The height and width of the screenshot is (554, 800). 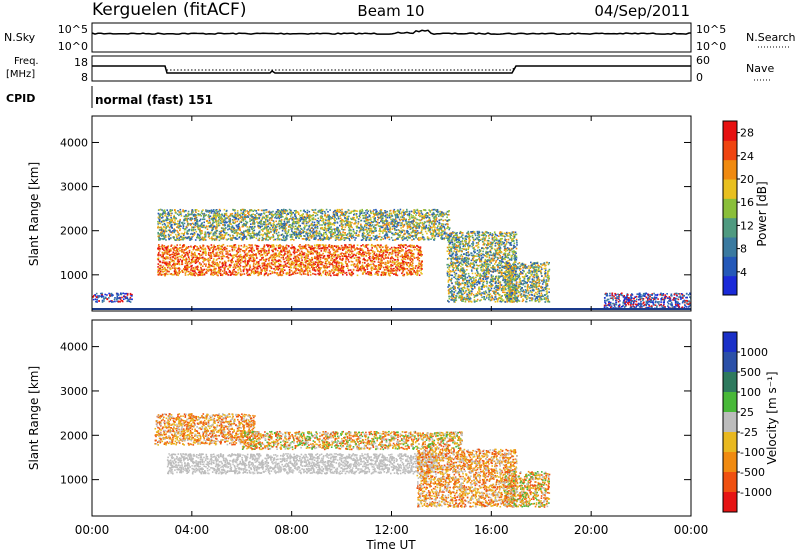 What do you see at coordinates (20, 37) in the screenshot?
I see `noise-sky-label: N.Sky` at bounding box center [20, 37].